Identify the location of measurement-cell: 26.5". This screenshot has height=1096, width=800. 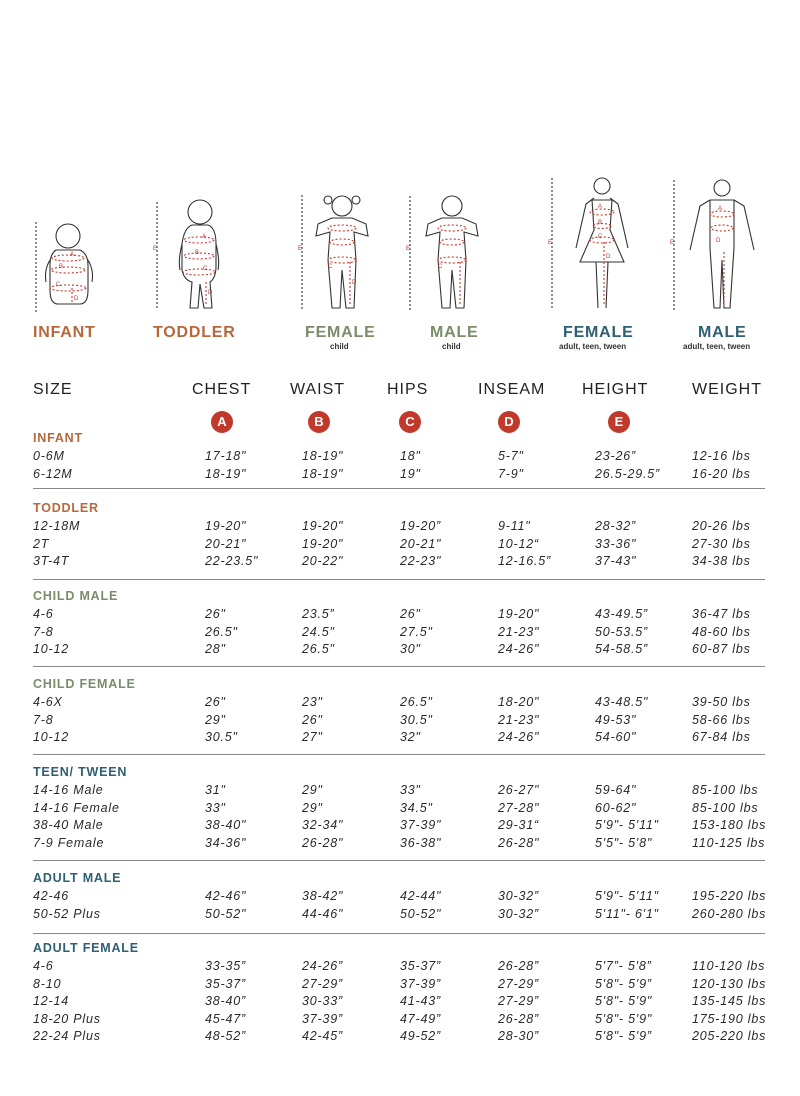
(416, 702).